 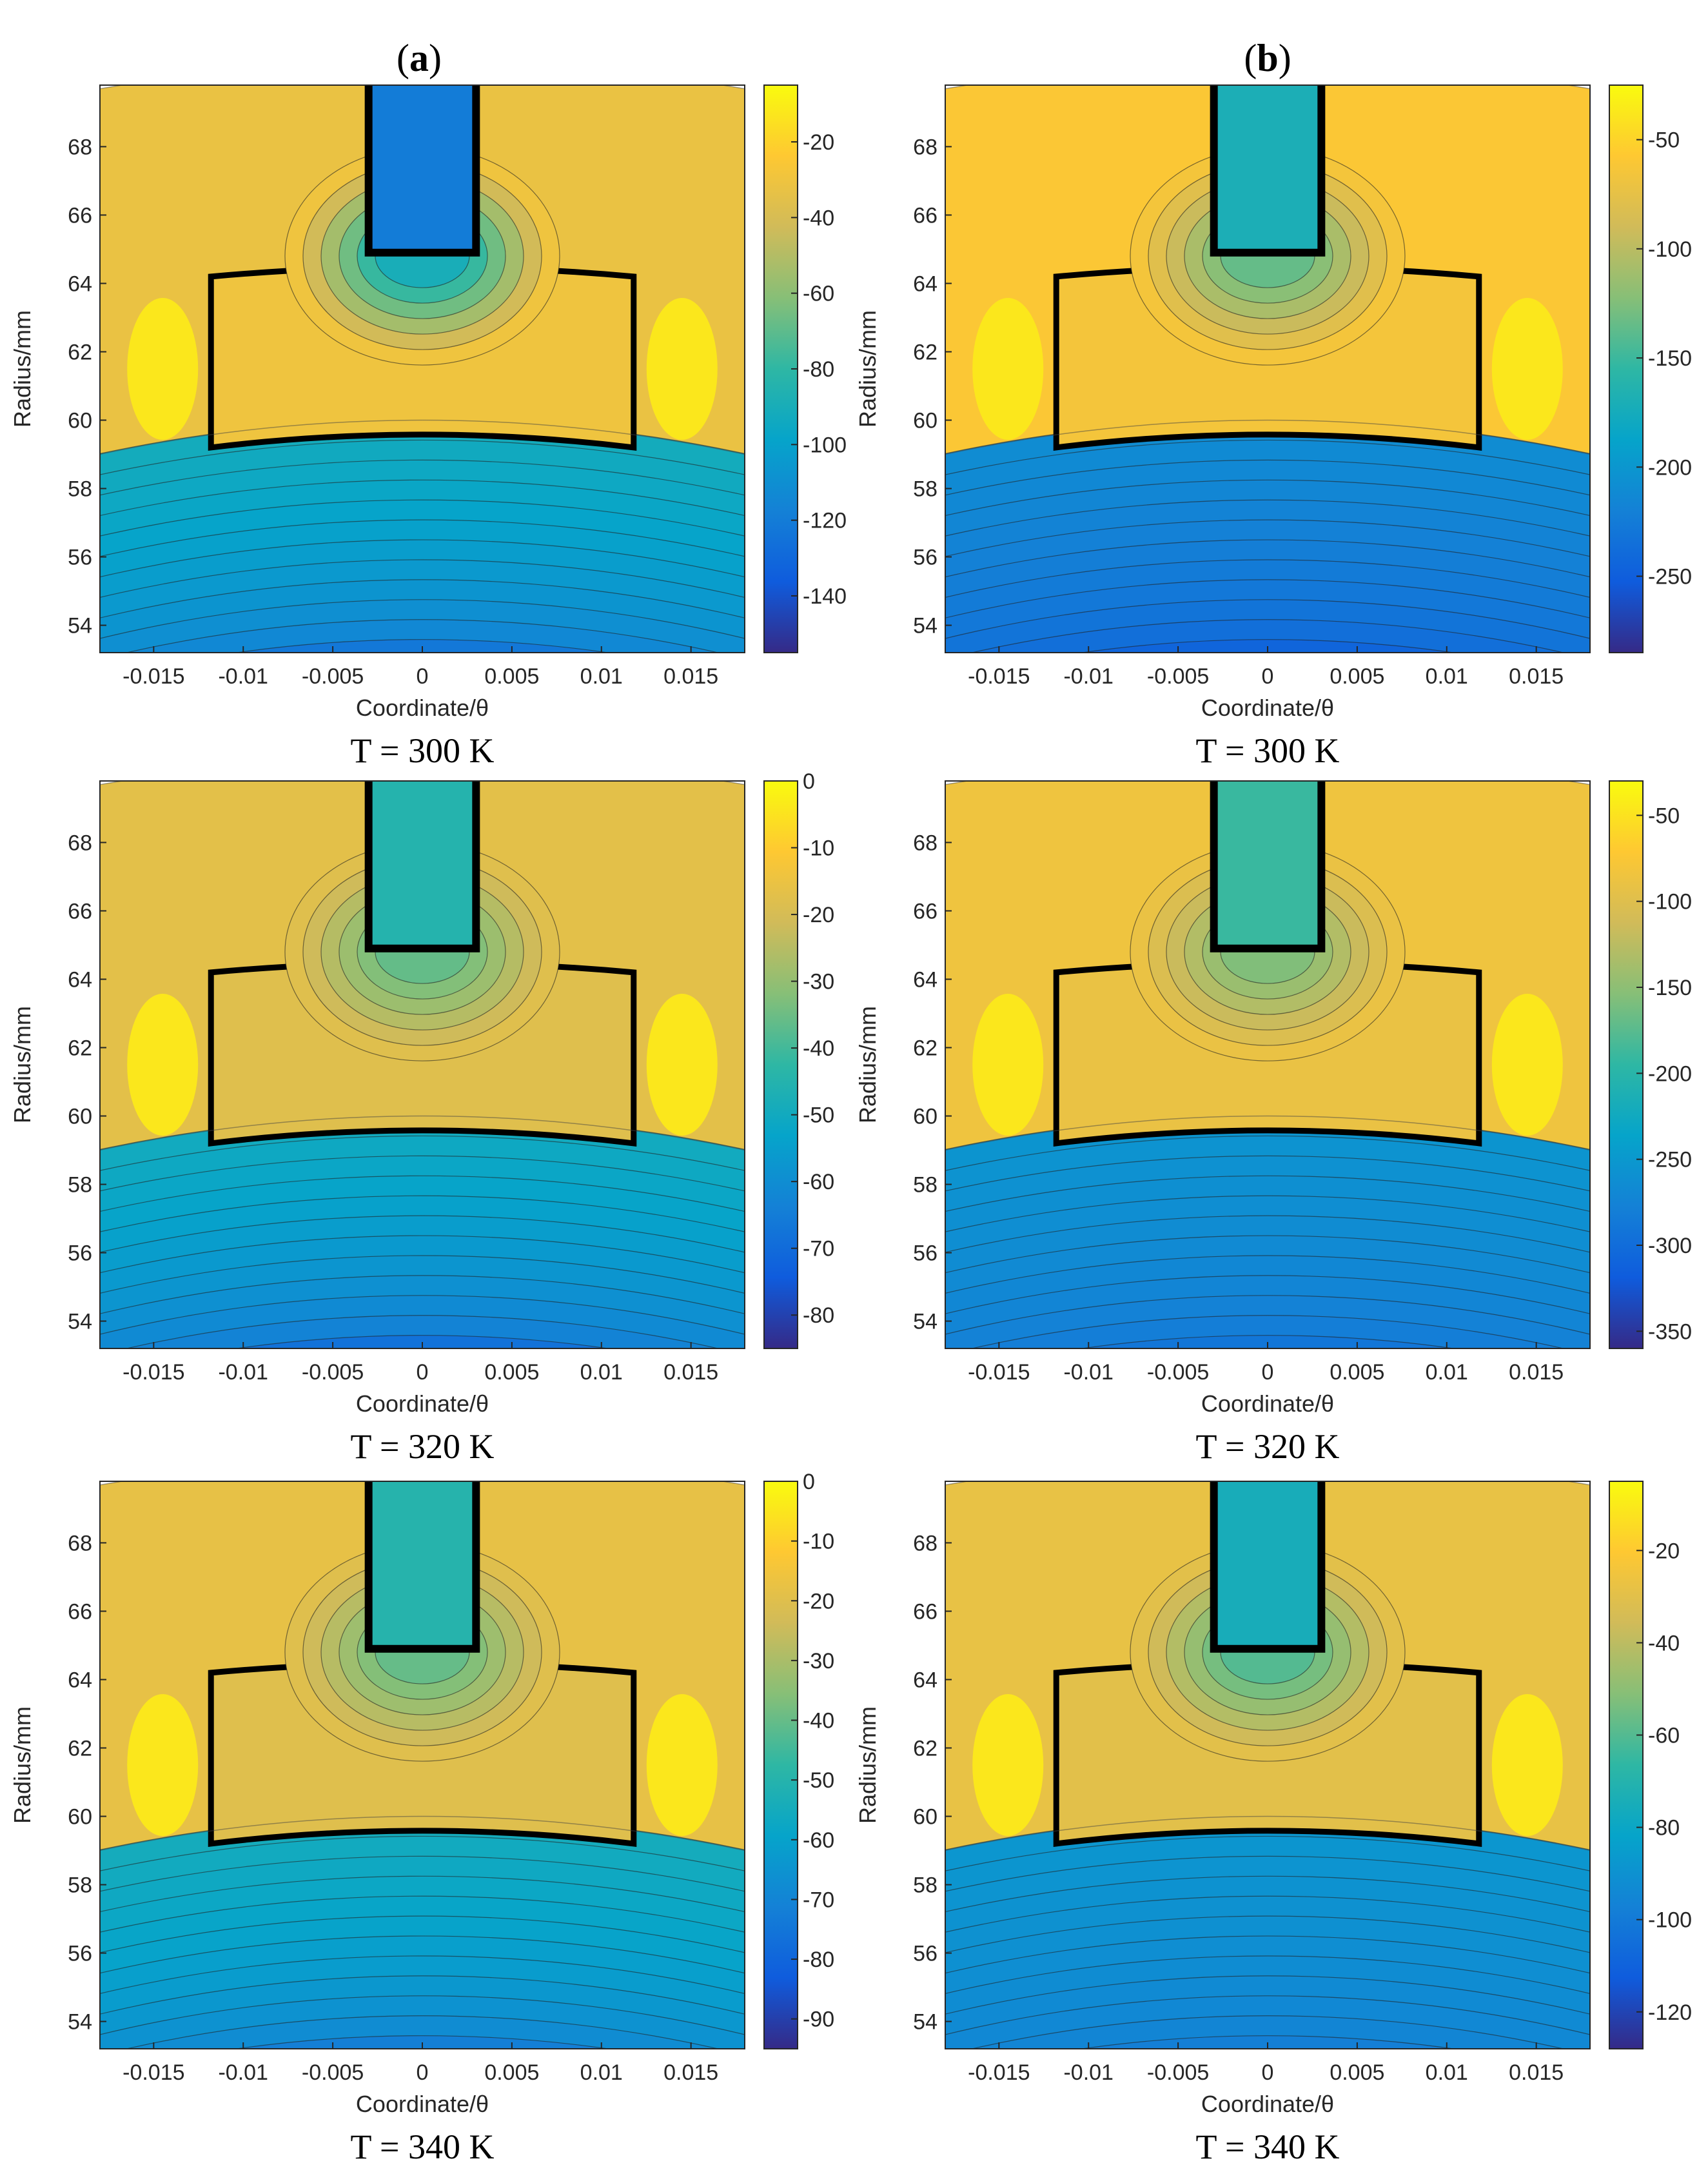 What do you see at coordinates (825, 596) in the screenshot?
I see `colorbar-tick-label: -140` at bounding box center [825, 596].